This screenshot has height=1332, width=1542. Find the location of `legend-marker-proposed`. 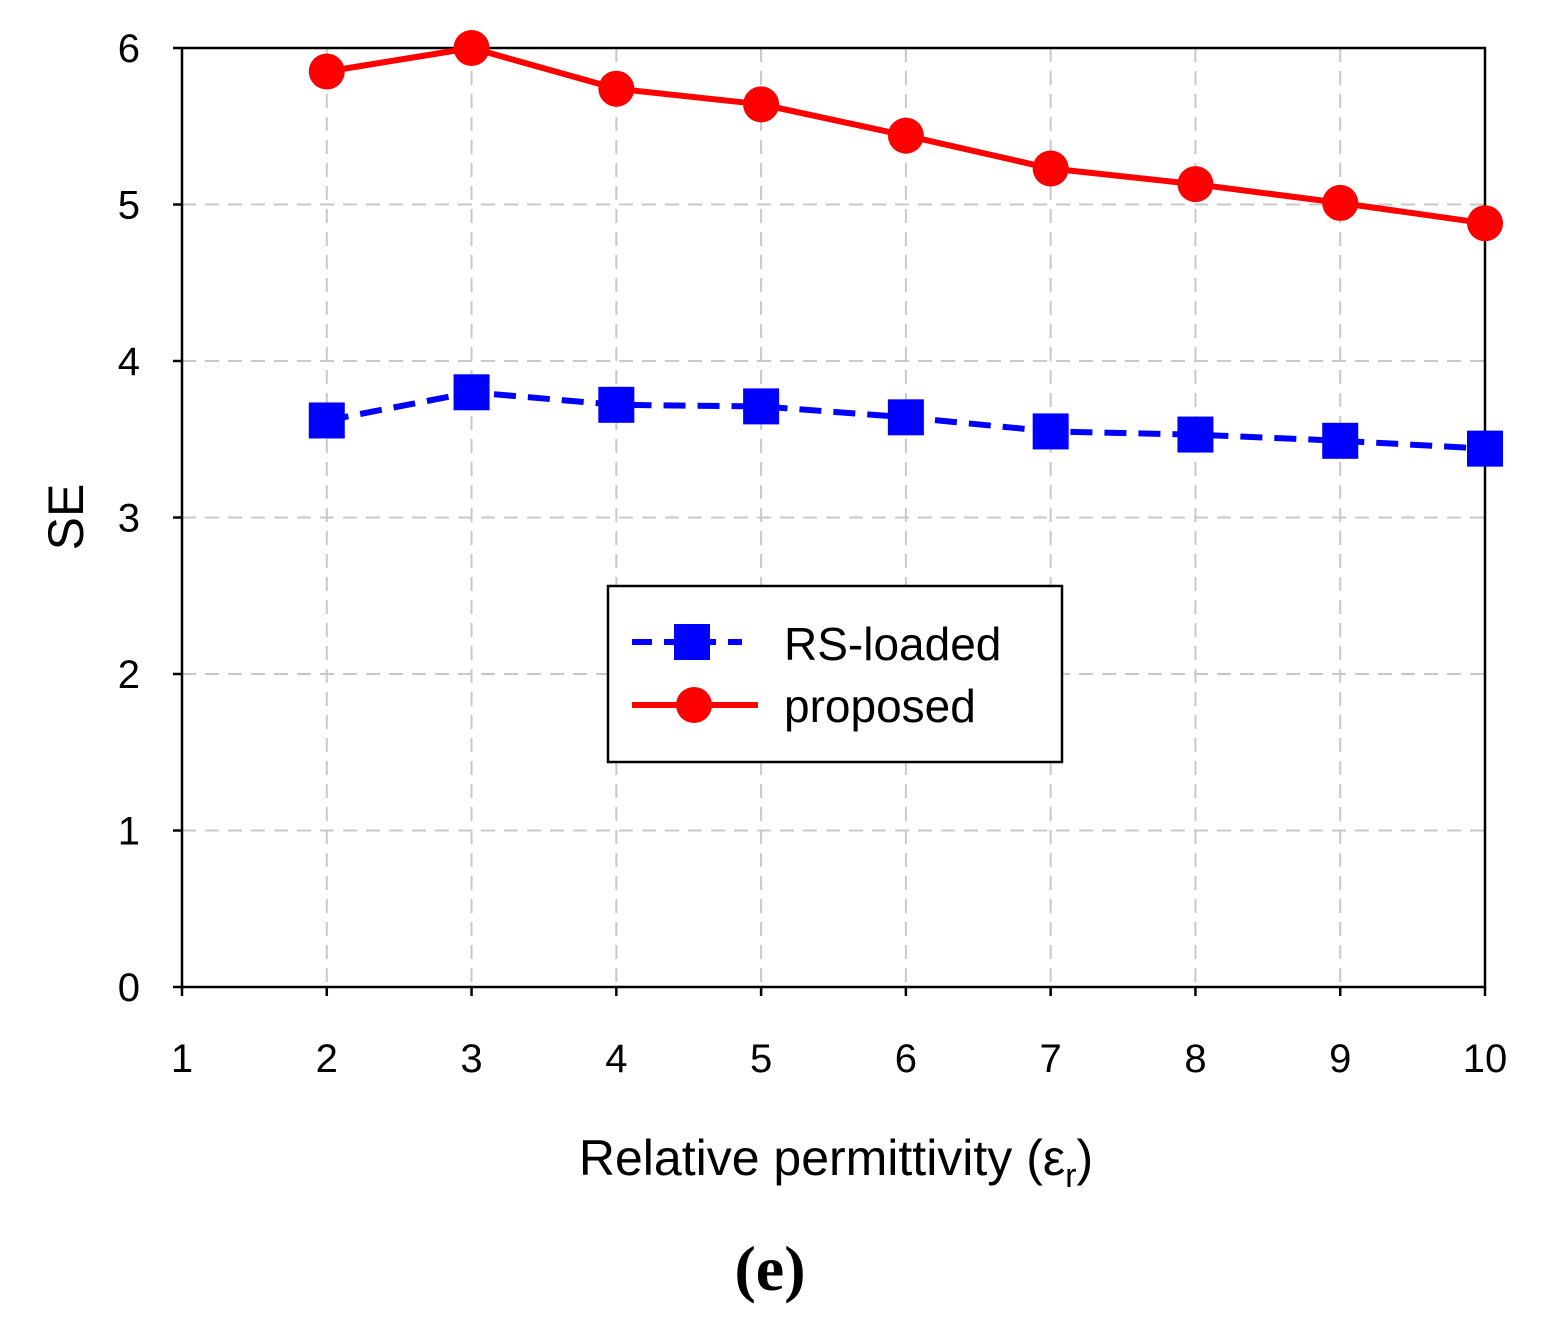

legend-marker-proposed is located at coordinates (694, 705).